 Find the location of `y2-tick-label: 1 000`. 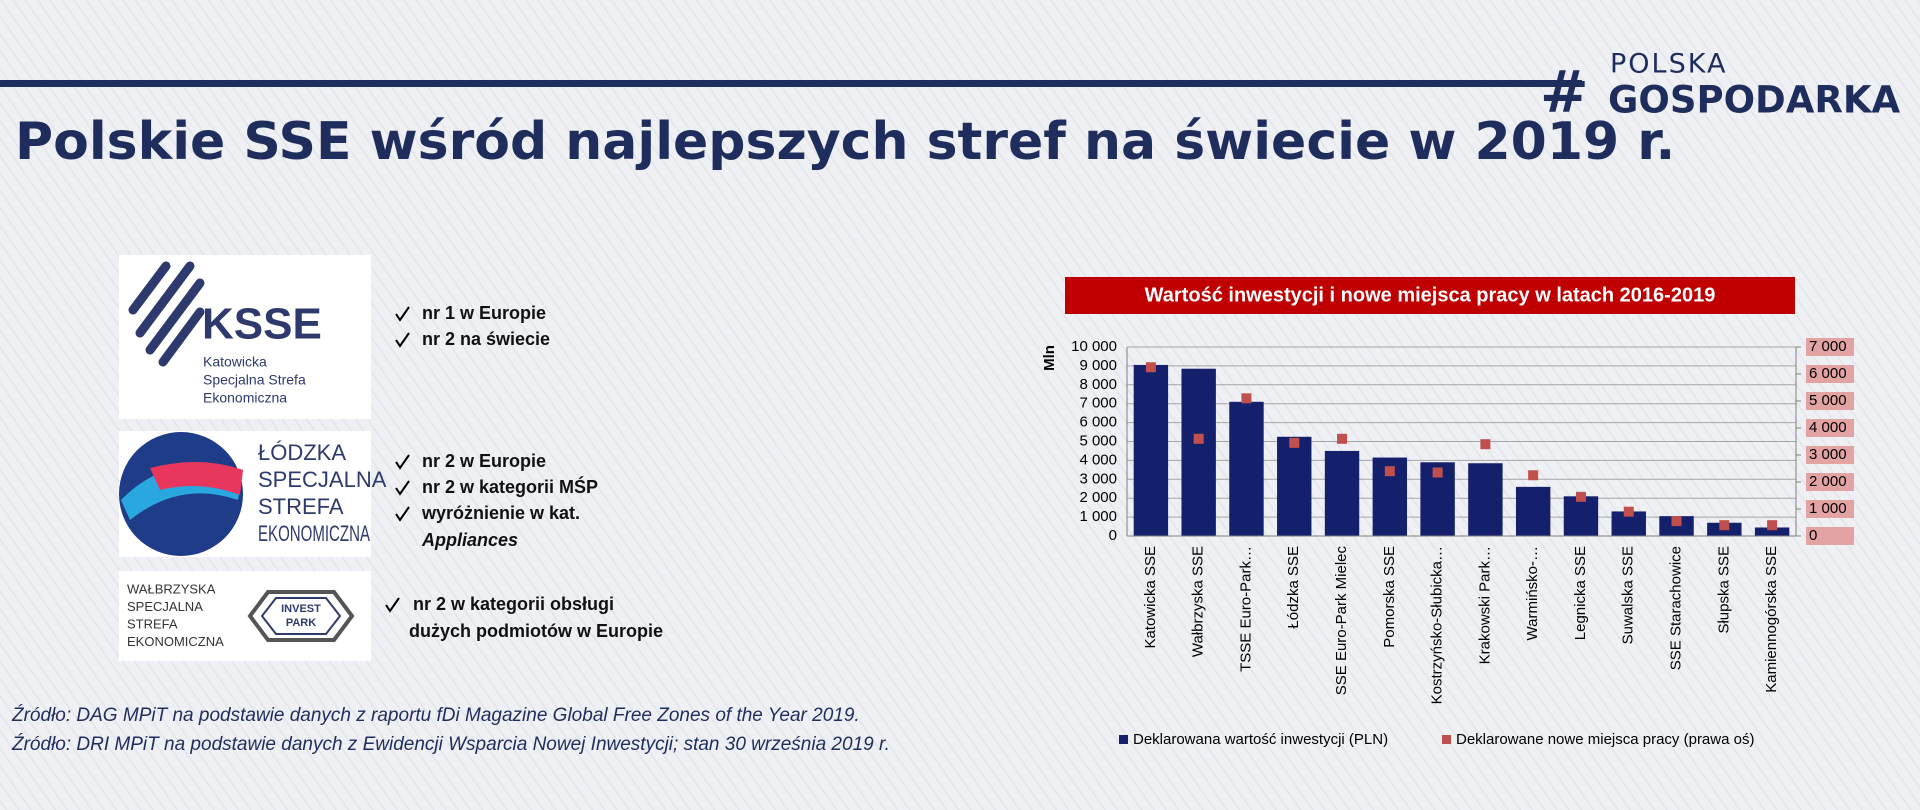

y2-tick-label: 1 000 is located at coordinates (1828, 508).